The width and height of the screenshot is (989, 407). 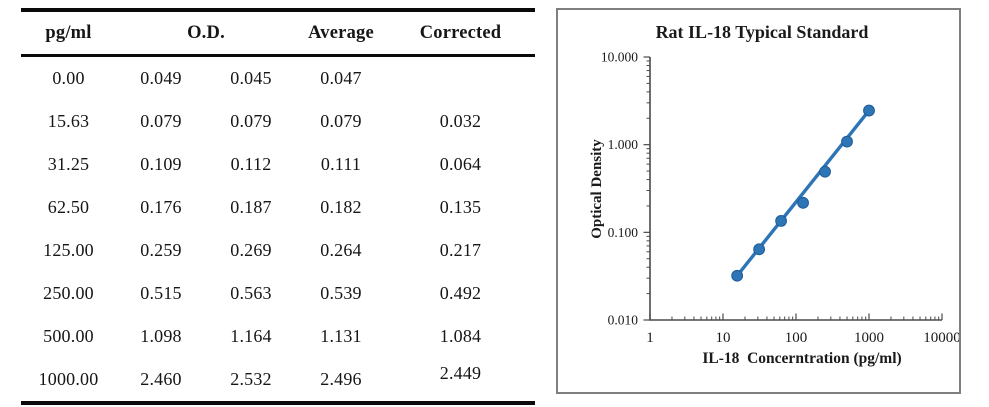 What do you see at coordinates (619, 57) in the screenshot?
I see `y-tick-label: 10.000` at bounding box center [619, 57].